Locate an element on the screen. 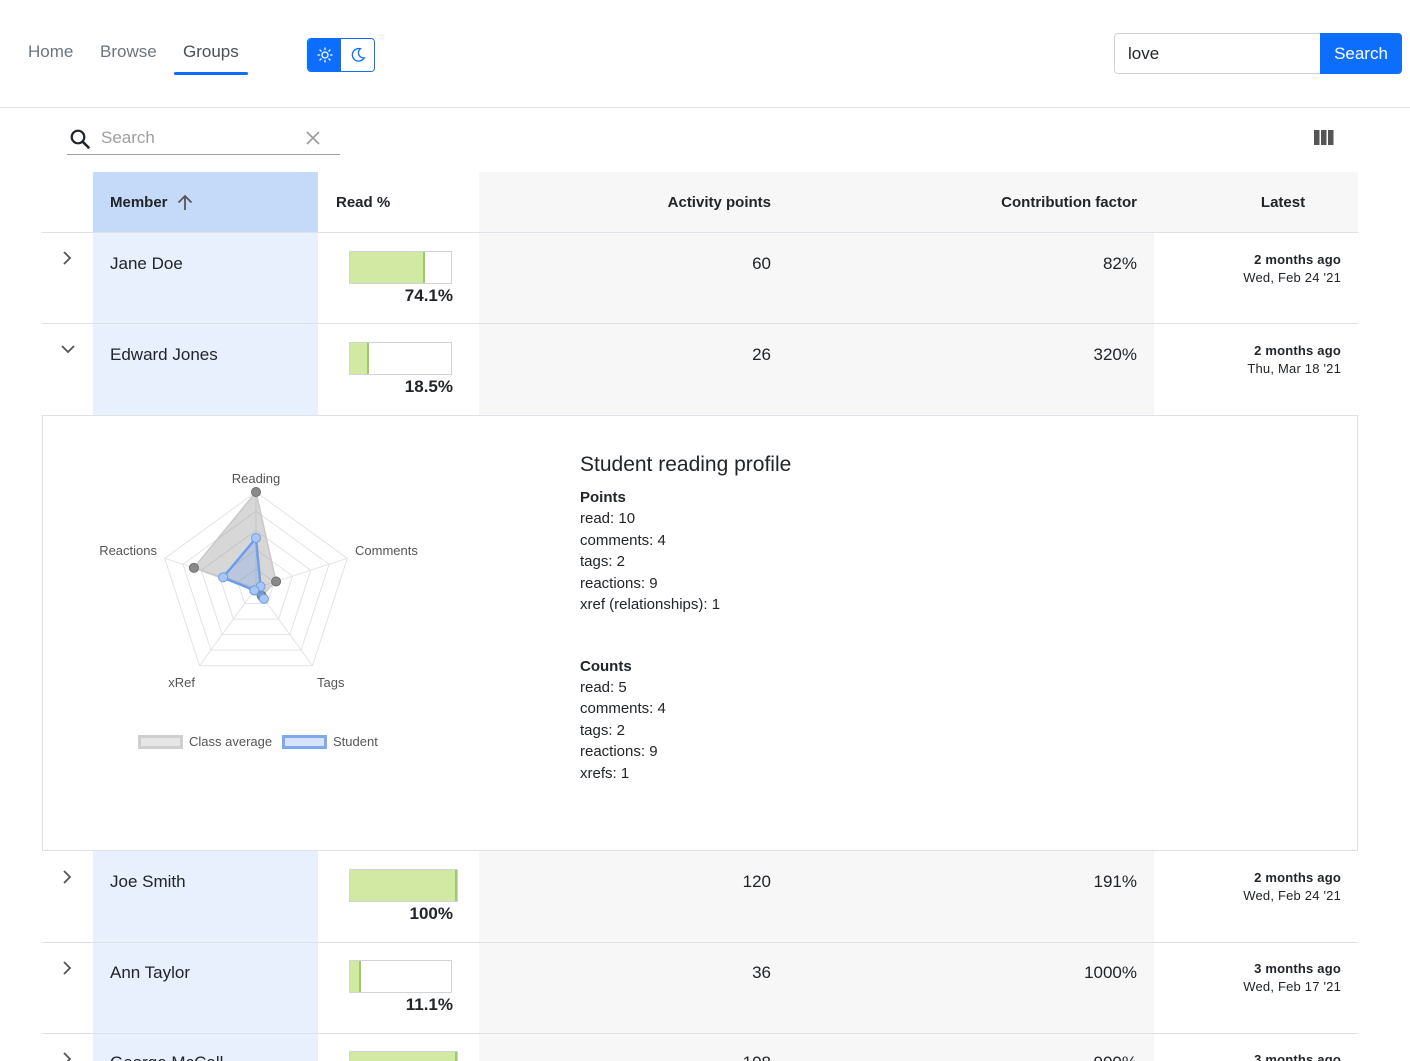 The image size is (1410, 1061). contribution-factor: 191% is located at coordinates (1115, 881).